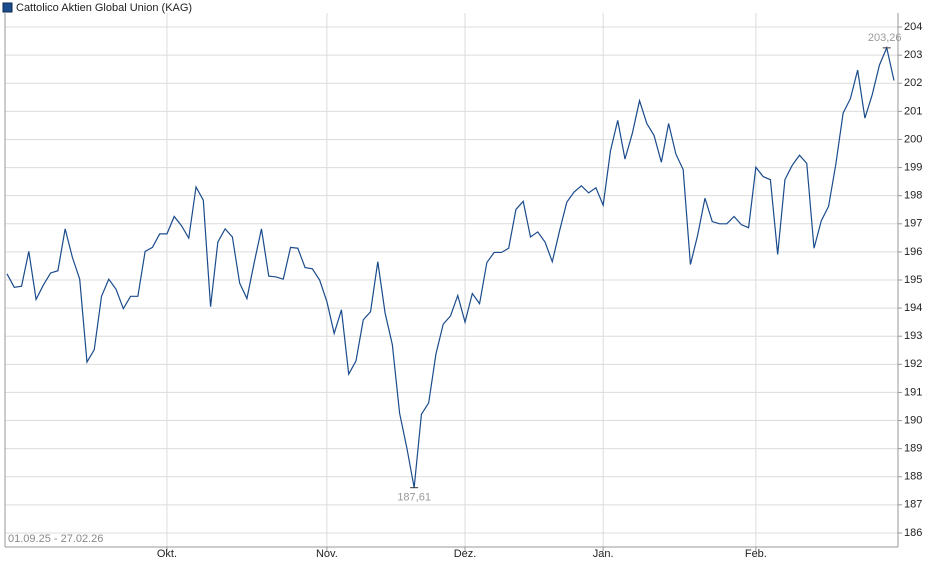  Describe the element at coordinates (414, 498) in the screenshot. I see `extreme-label: 187,61` at that location.